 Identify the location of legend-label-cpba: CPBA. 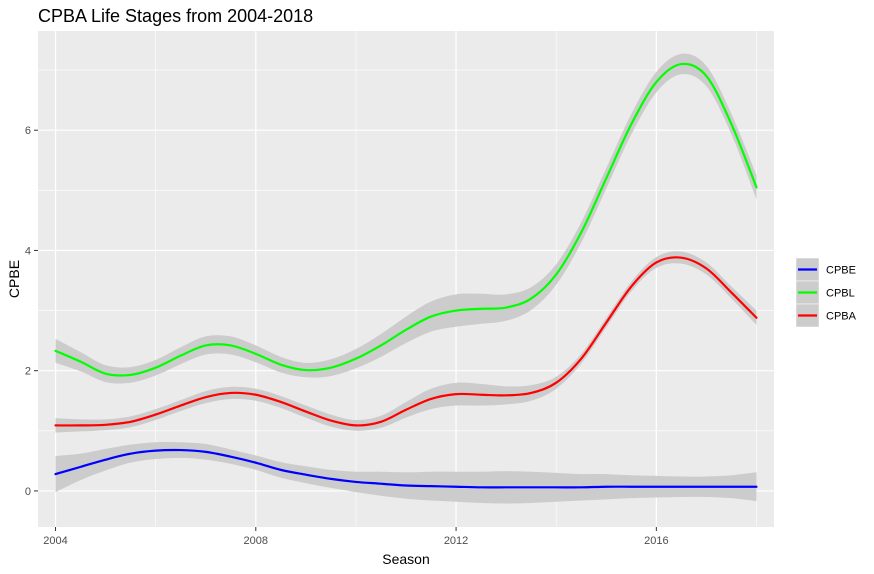
(841, 317).